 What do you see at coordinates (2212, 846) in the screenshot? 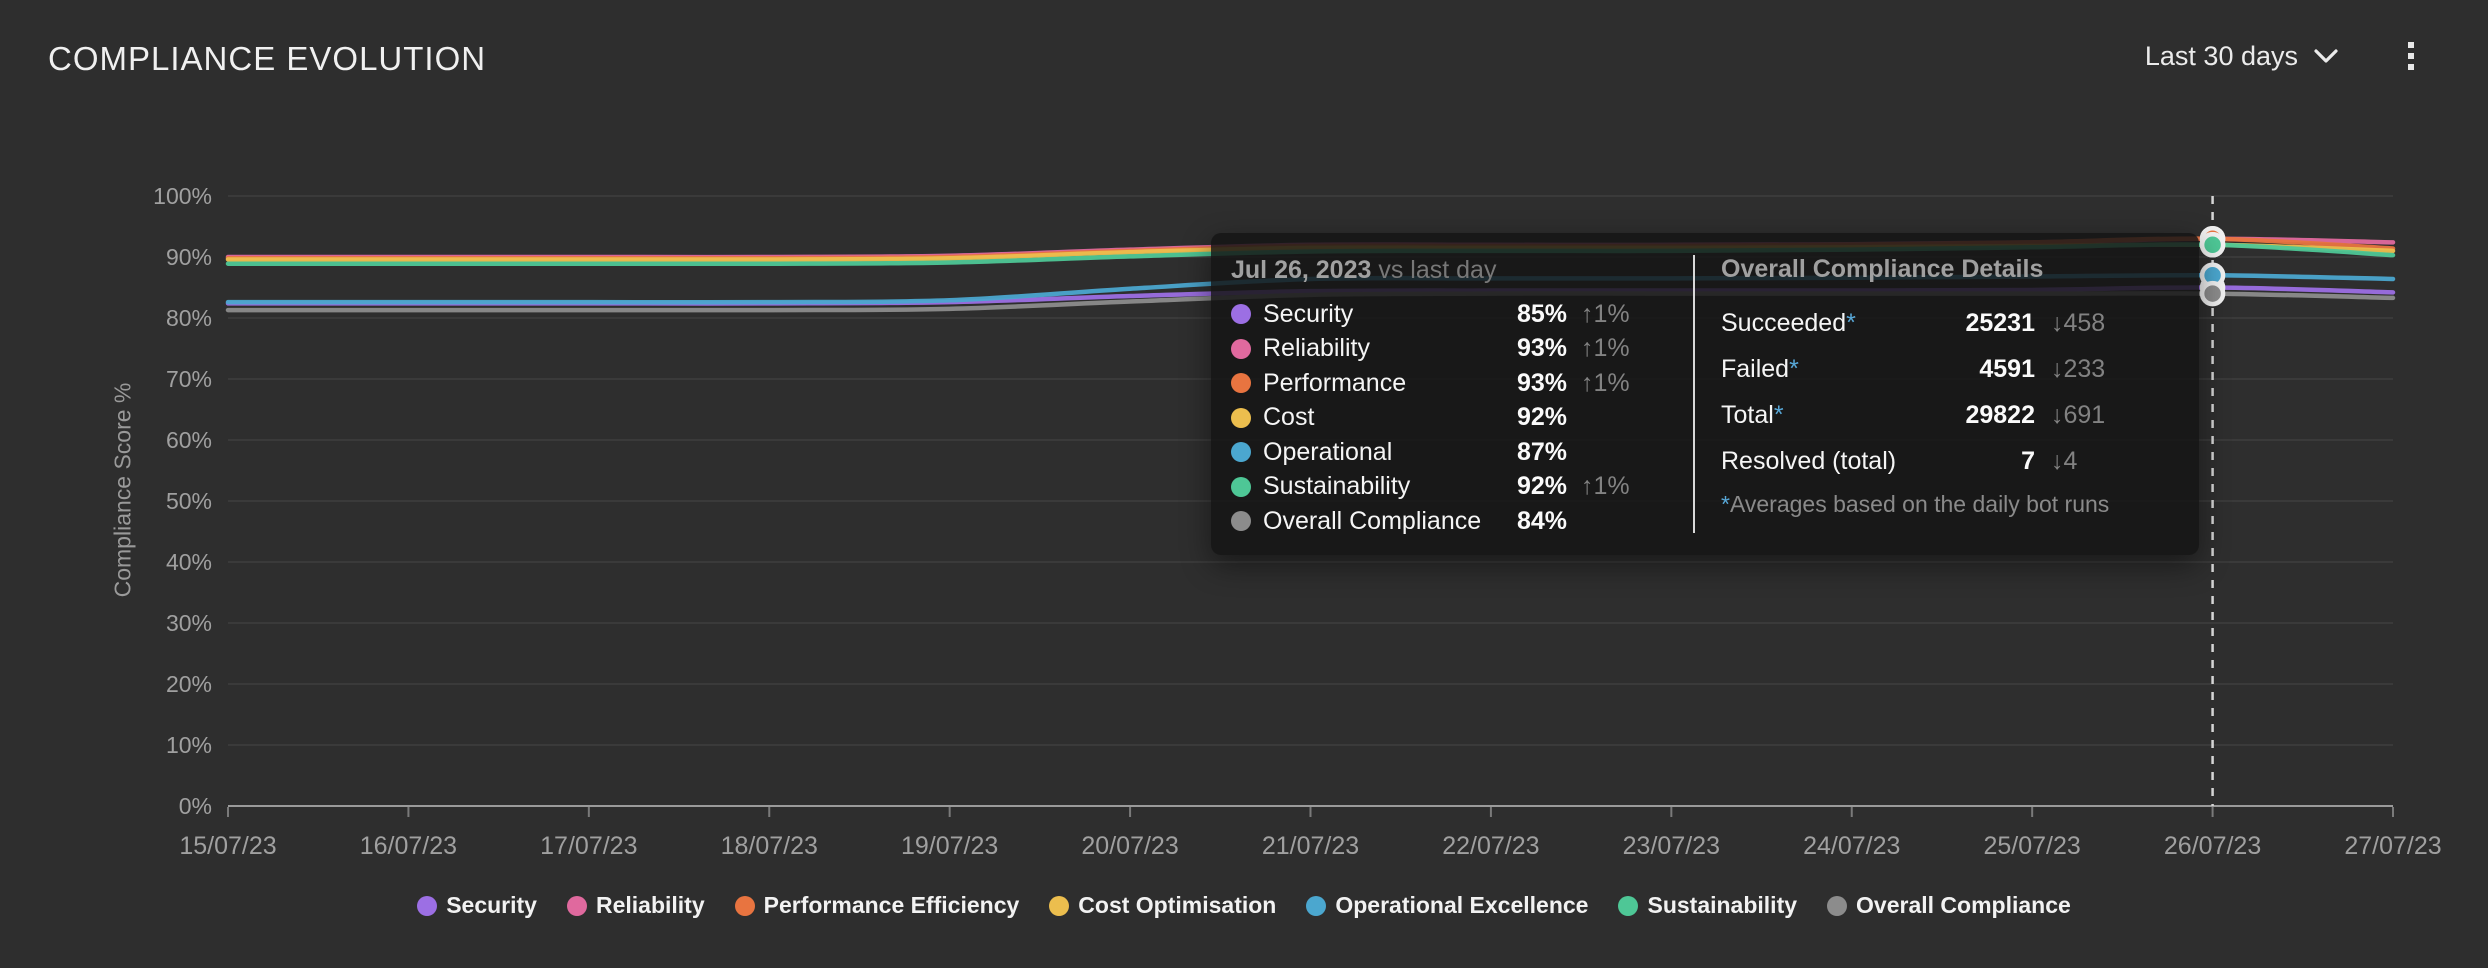
I see `x-tick-label: 26/07/23` at bounding box center [2212, 846].